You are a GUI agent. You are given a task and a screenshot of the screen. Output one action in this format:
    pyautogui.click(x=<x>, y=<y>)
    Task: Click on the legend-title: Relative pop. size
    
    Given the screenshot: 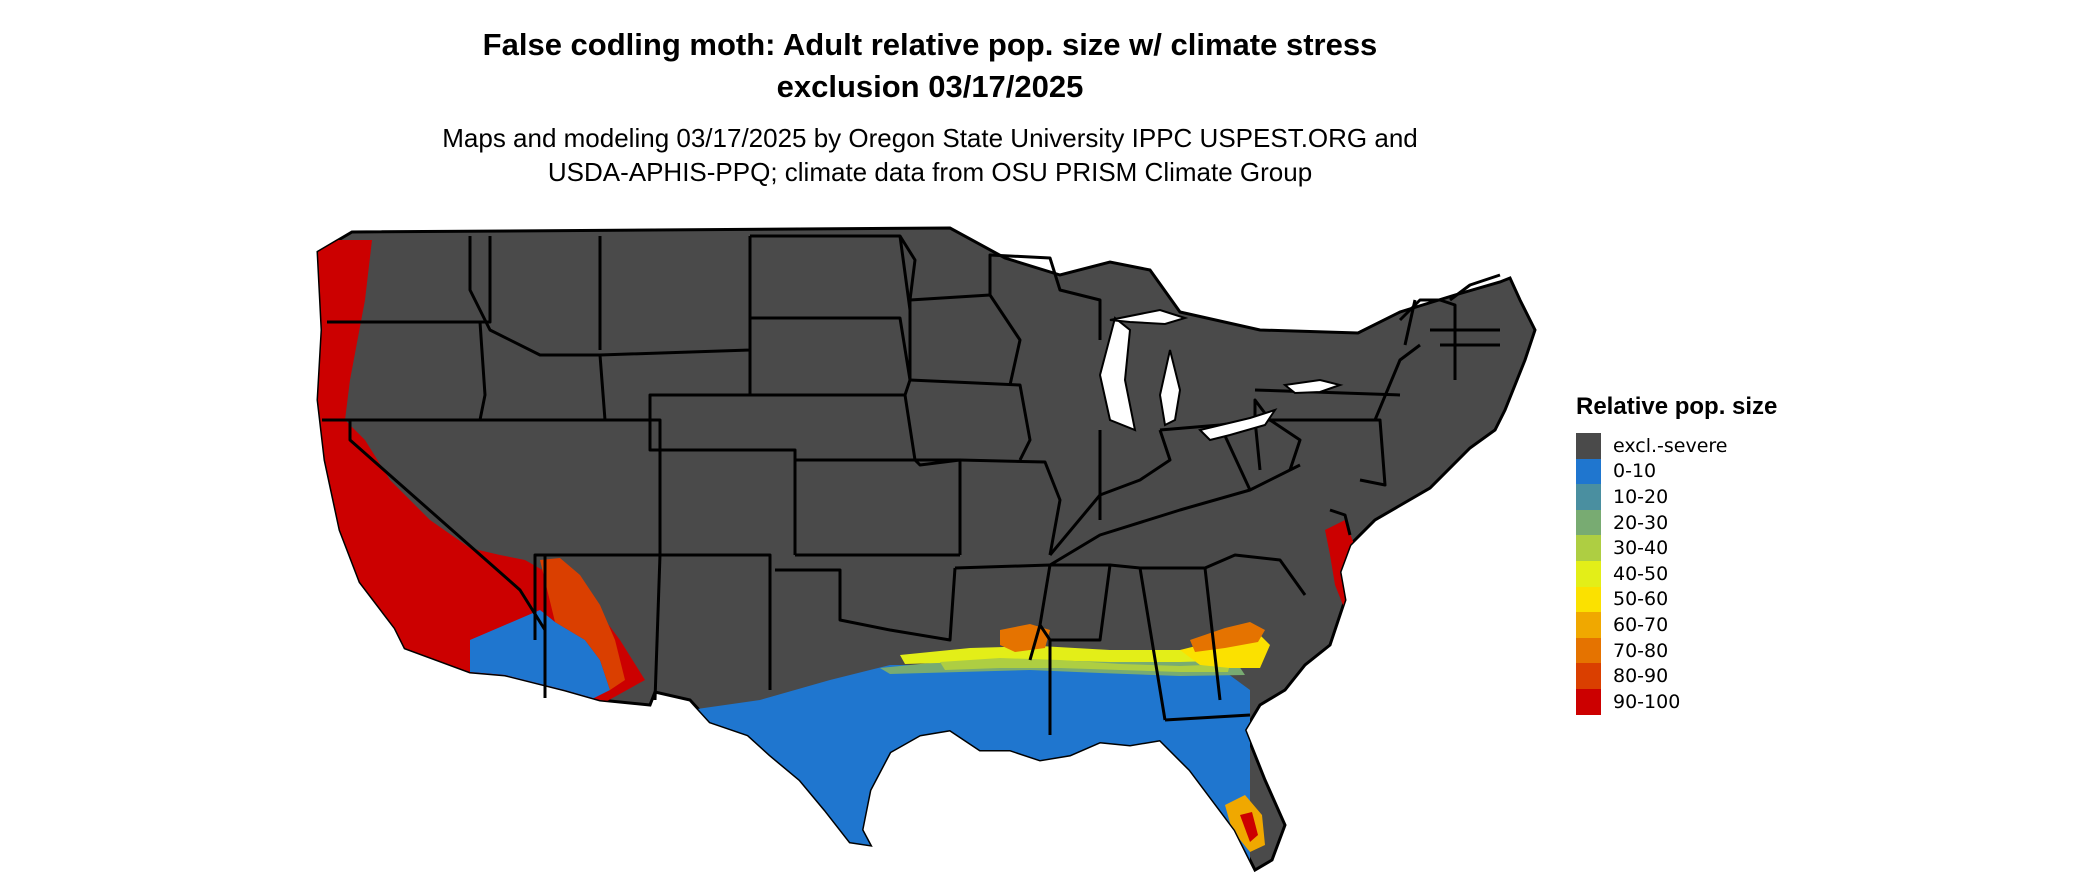 What is the action you would take?
    pyautogui.click(x=1677, y=406)
    